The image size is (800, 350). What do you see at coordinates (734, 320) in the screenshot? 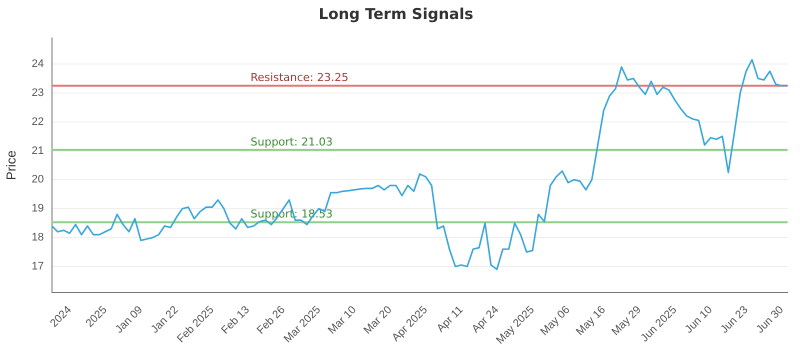
I see `x-tick-label: Jun 23` at bounding box center [734, 320].